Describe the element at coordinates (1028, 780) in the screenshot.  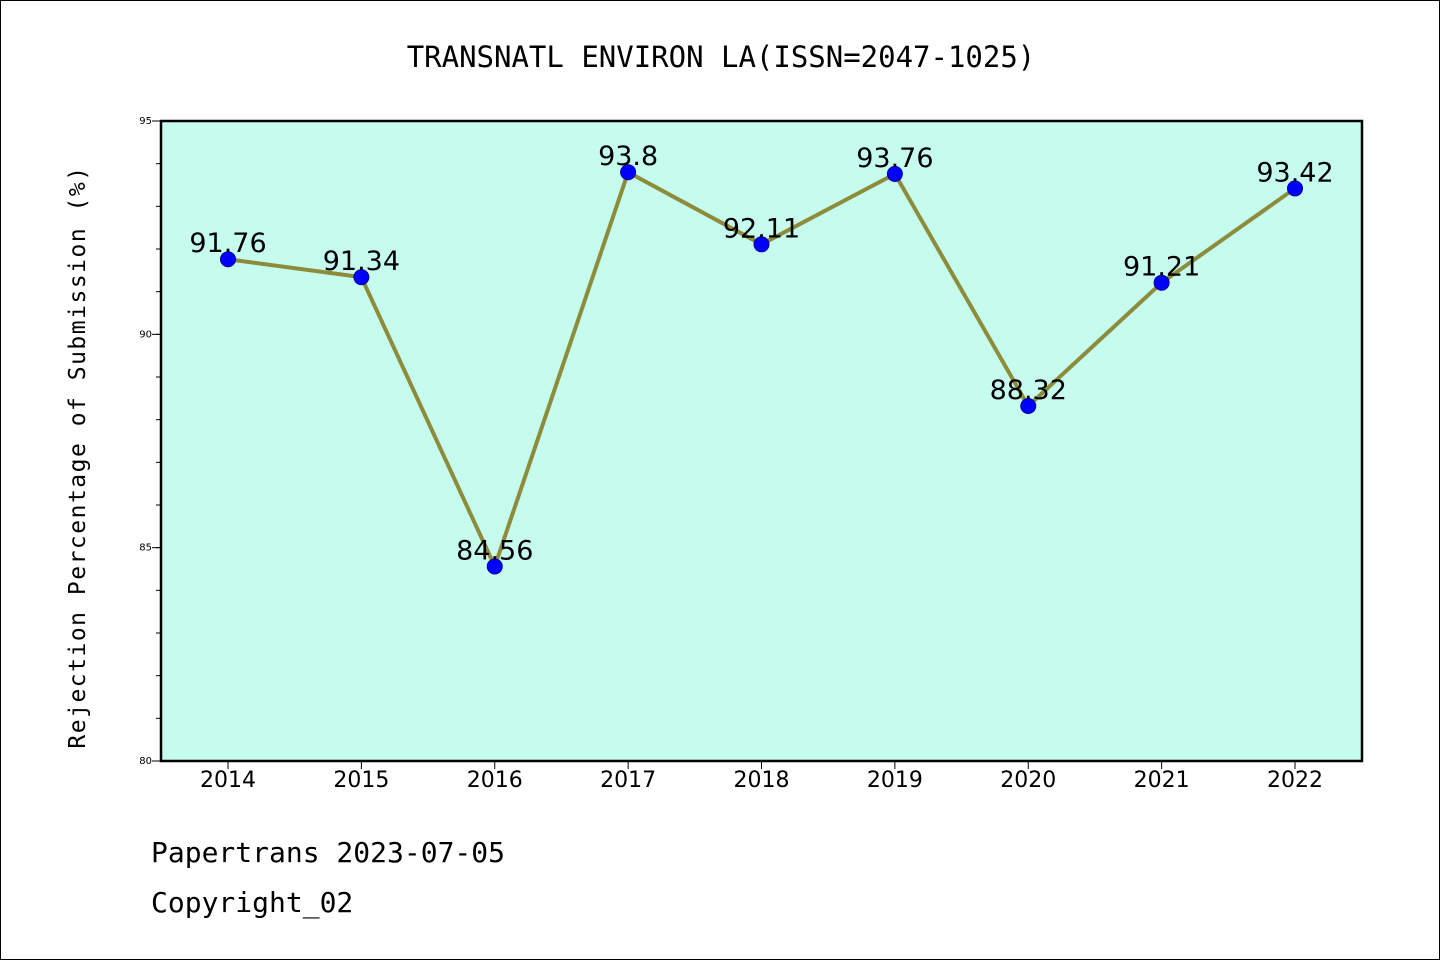
I see `x-tick-label: 2020` at that location.